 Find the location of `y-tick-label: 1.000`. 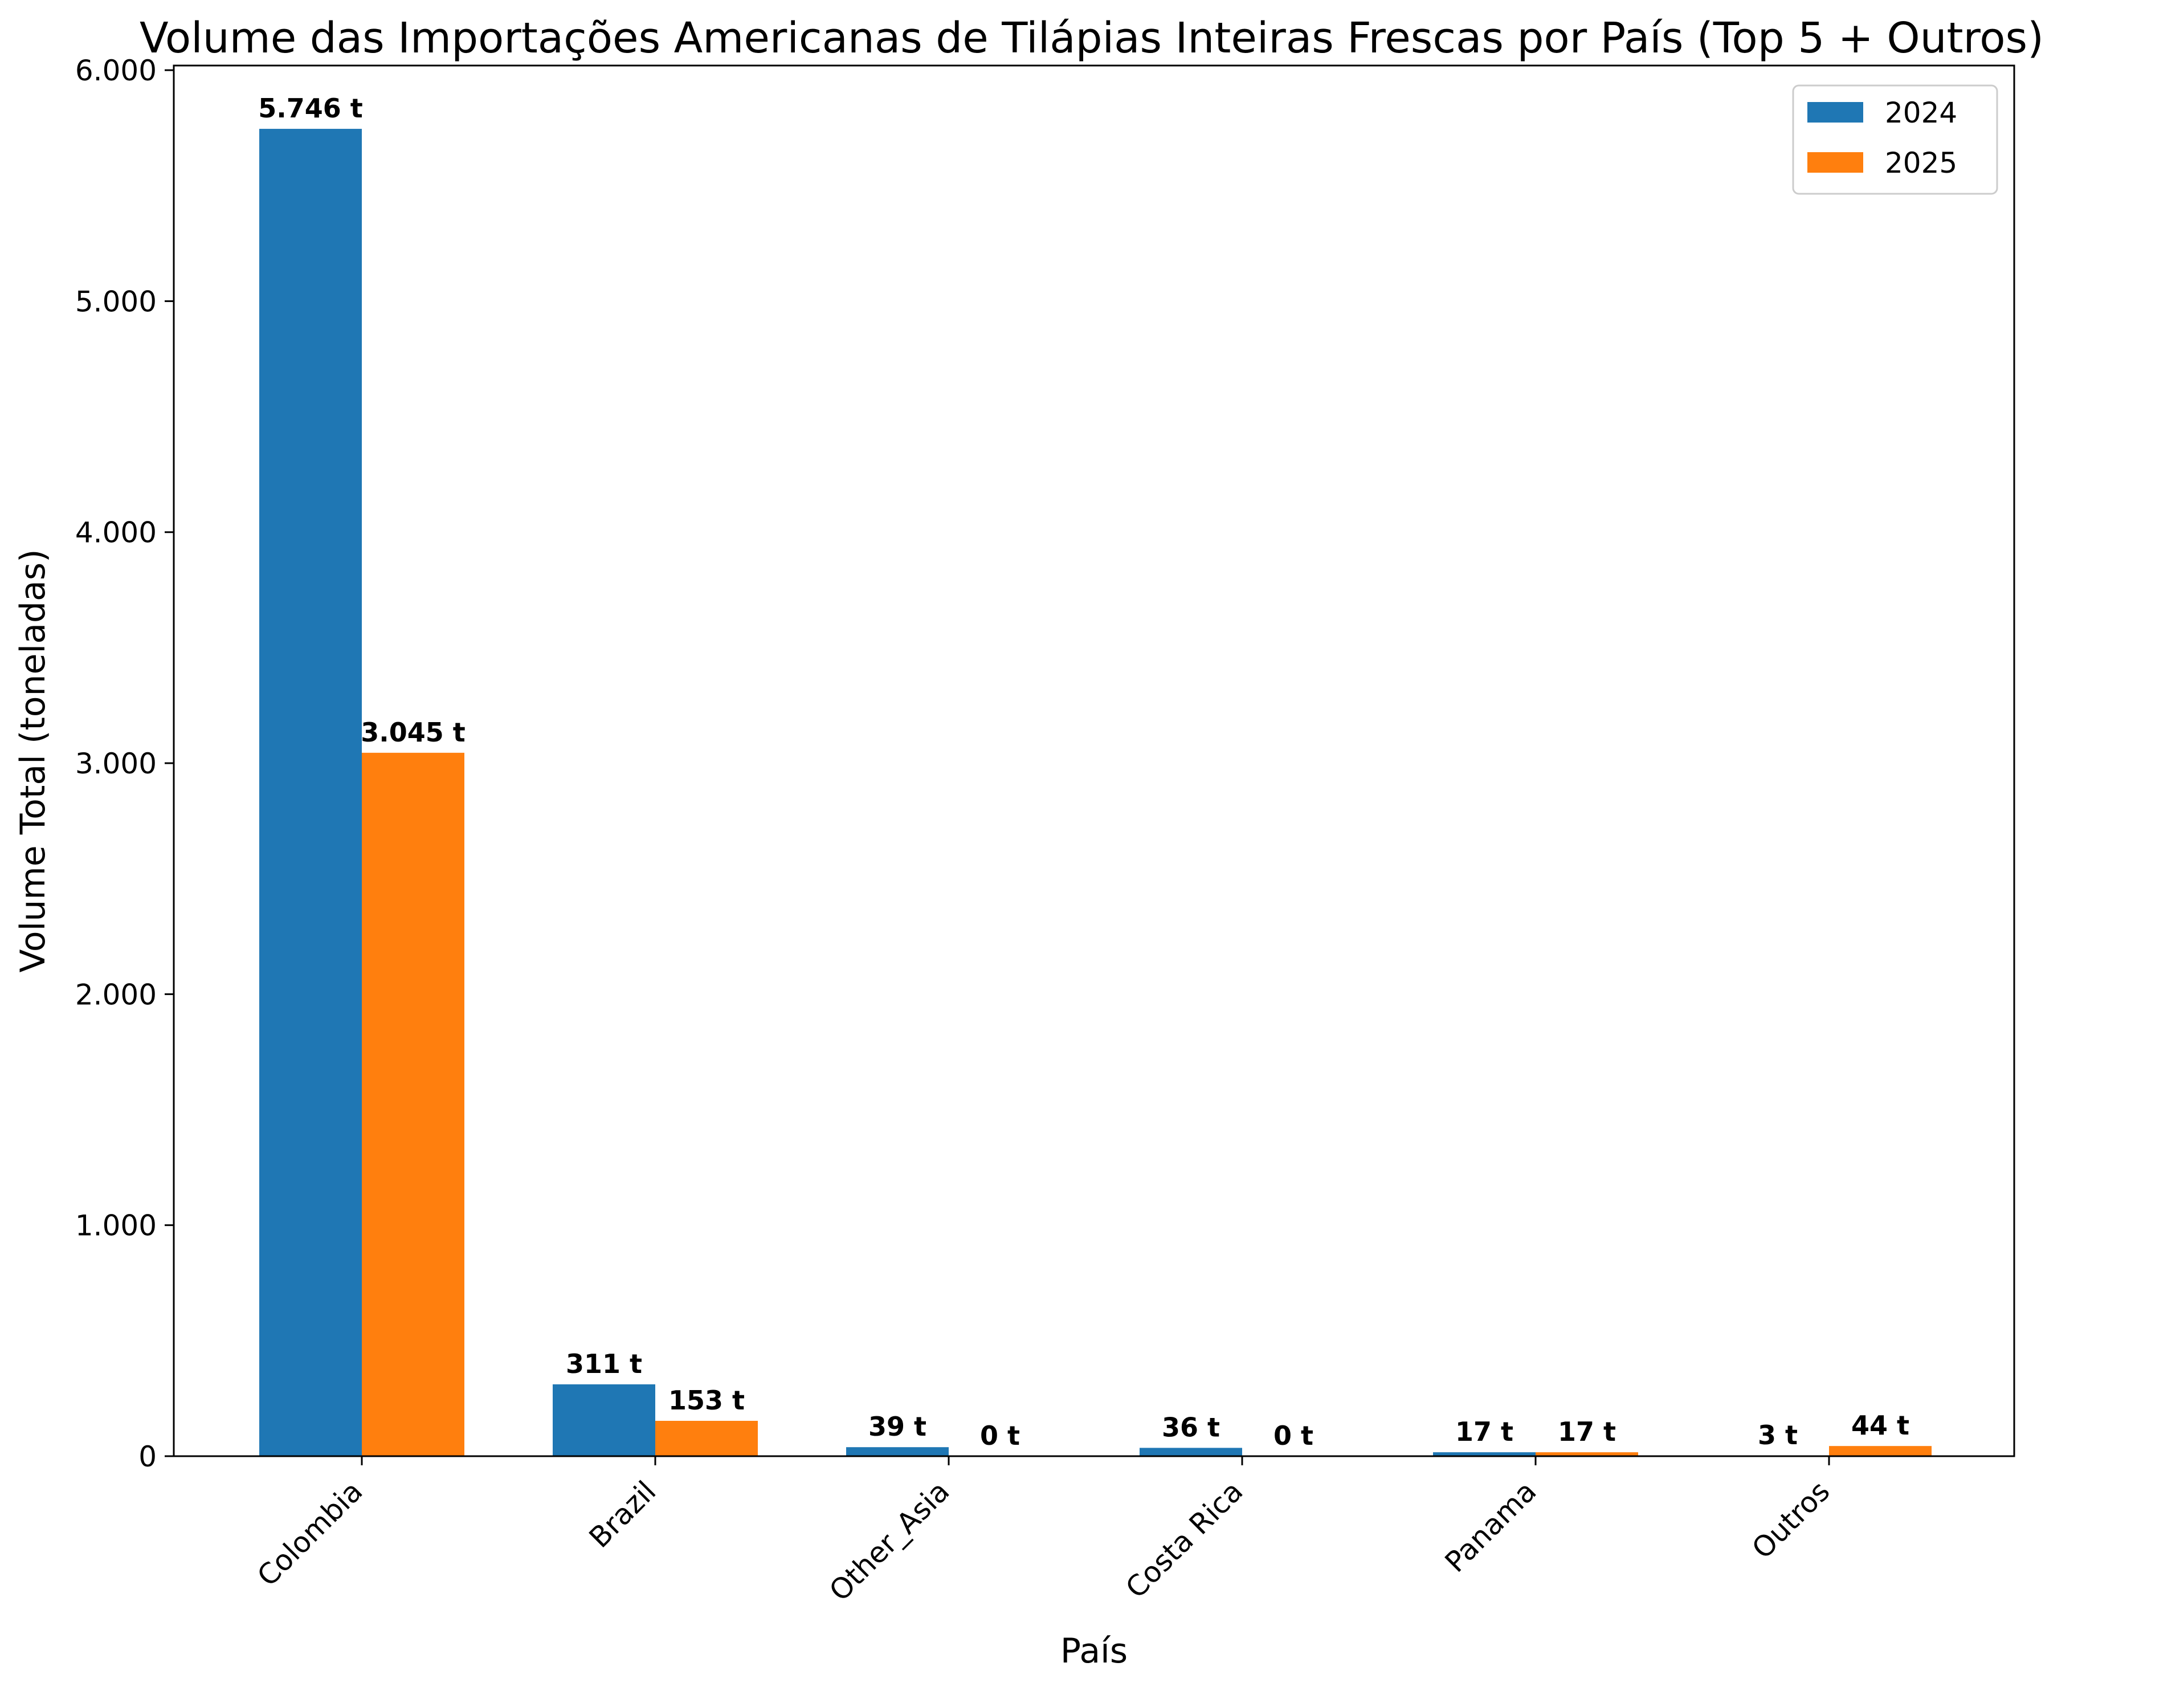

y-tick-label: 1.000 is located at coordinates (116, 1225).